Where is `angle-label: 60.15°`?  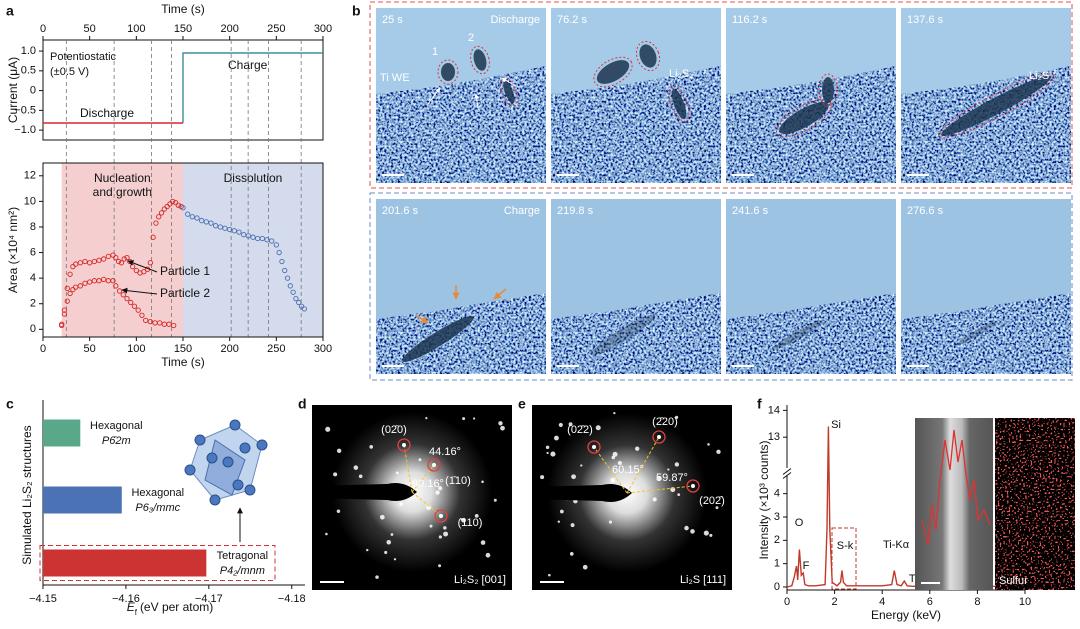 angle-label: 60.15° is located at coordinates (628, 470).